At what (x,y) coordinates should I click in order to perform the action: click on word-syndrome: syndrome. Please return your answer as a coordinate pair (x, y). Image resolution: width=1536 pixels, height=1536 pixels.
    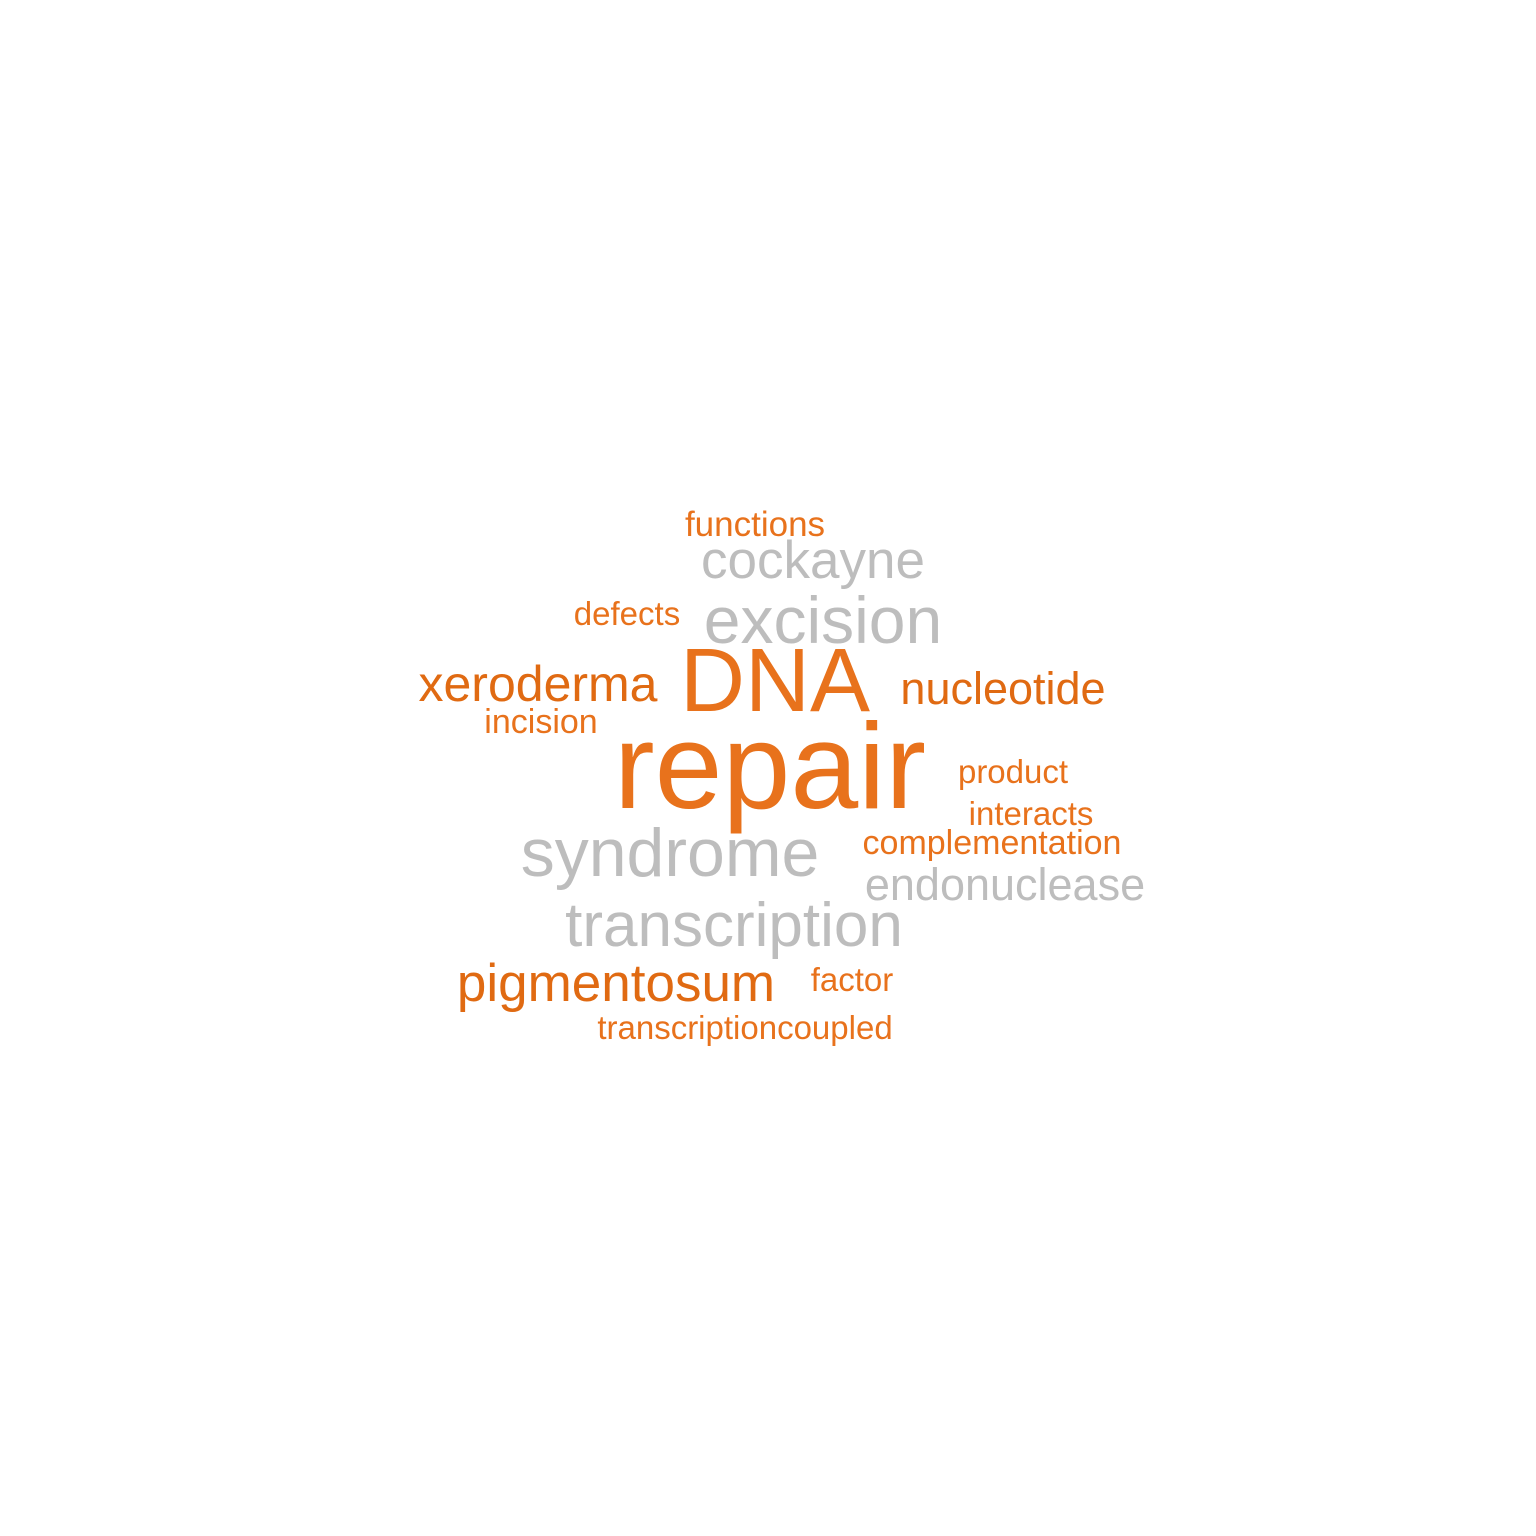
    Looking at the image, I should click on (670, 853).